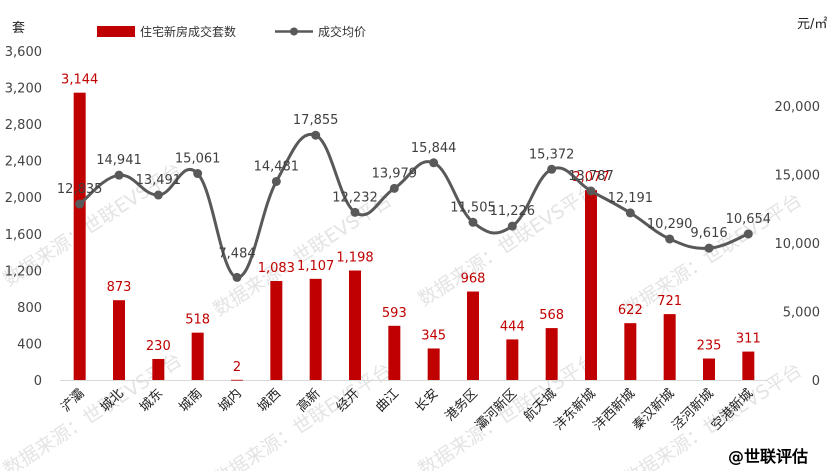  Describe the element at coordinates (473, 207) in the screenshot. I see `price-value-label: 11,505` at that location.